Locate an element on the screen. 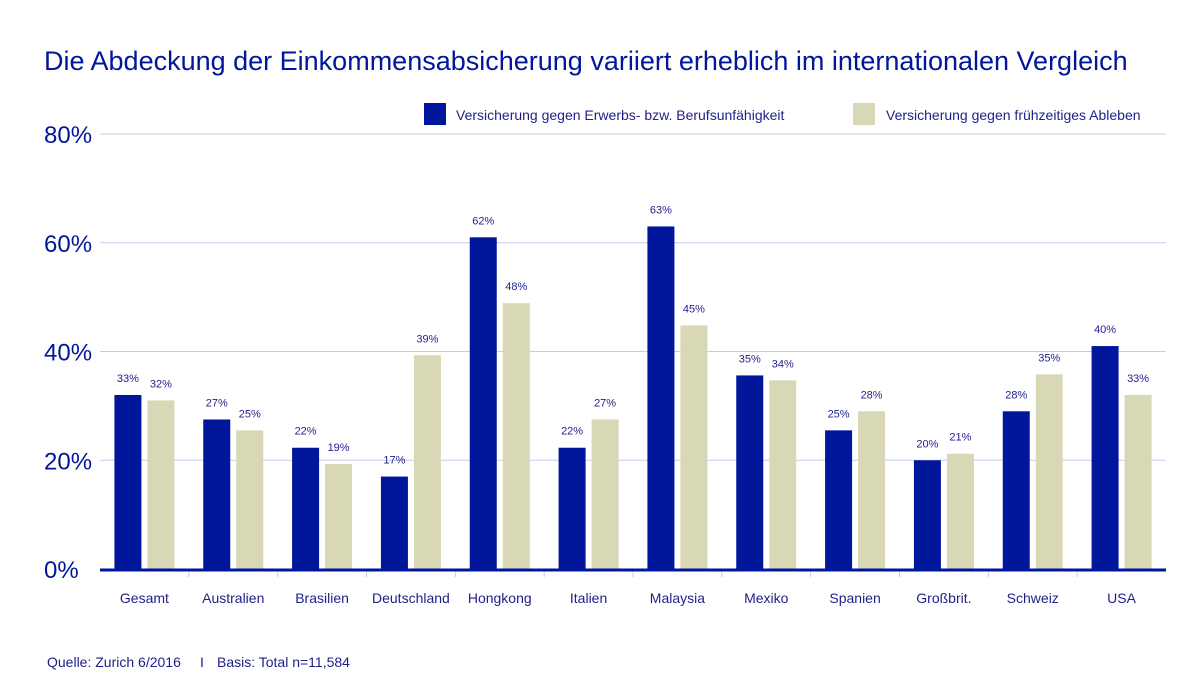 The image size is (1200, 693). y-tick-label: 20% is located at coordinates (68, 461).